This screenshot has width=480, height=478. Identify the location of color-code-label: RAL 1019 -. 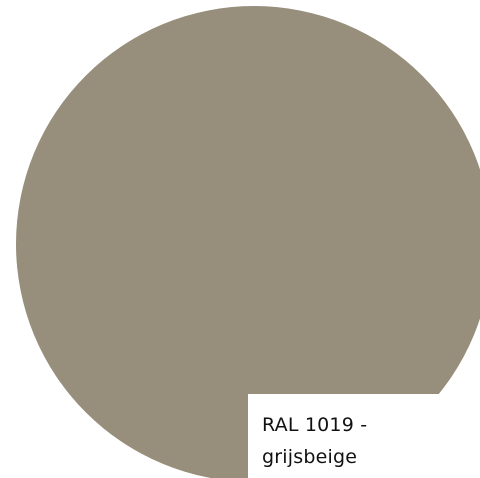
(315, 425).